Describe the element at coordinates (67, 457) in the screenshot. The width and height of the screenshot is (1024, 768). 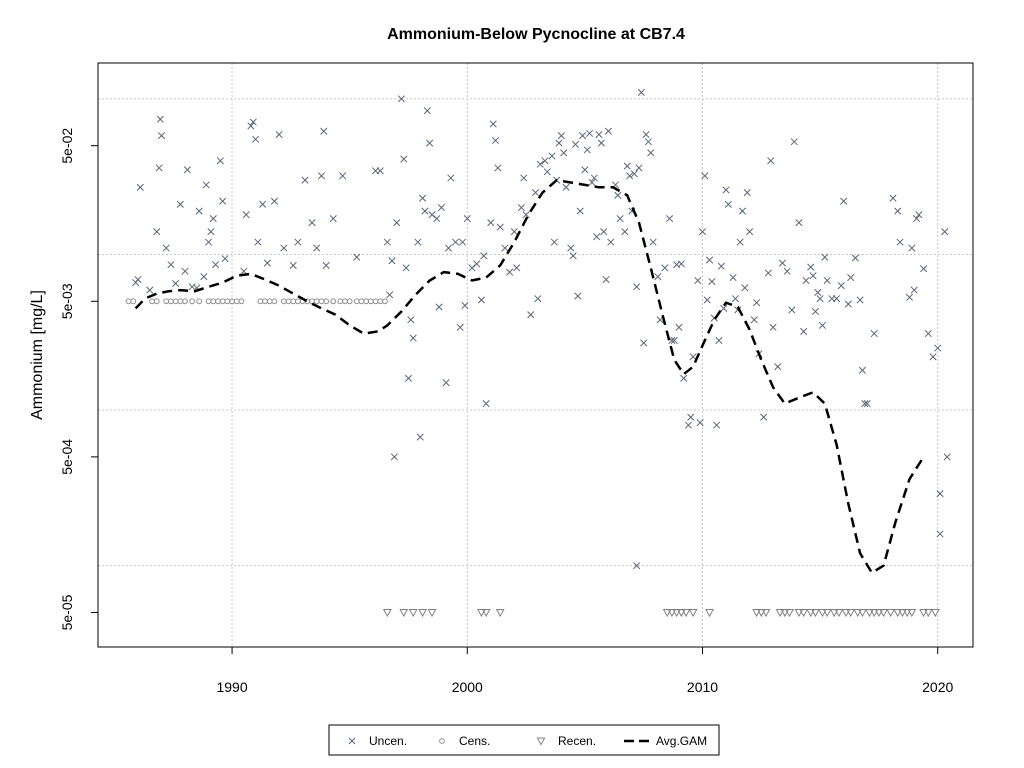
I see `y-tick-label: 5e-04` at that location.